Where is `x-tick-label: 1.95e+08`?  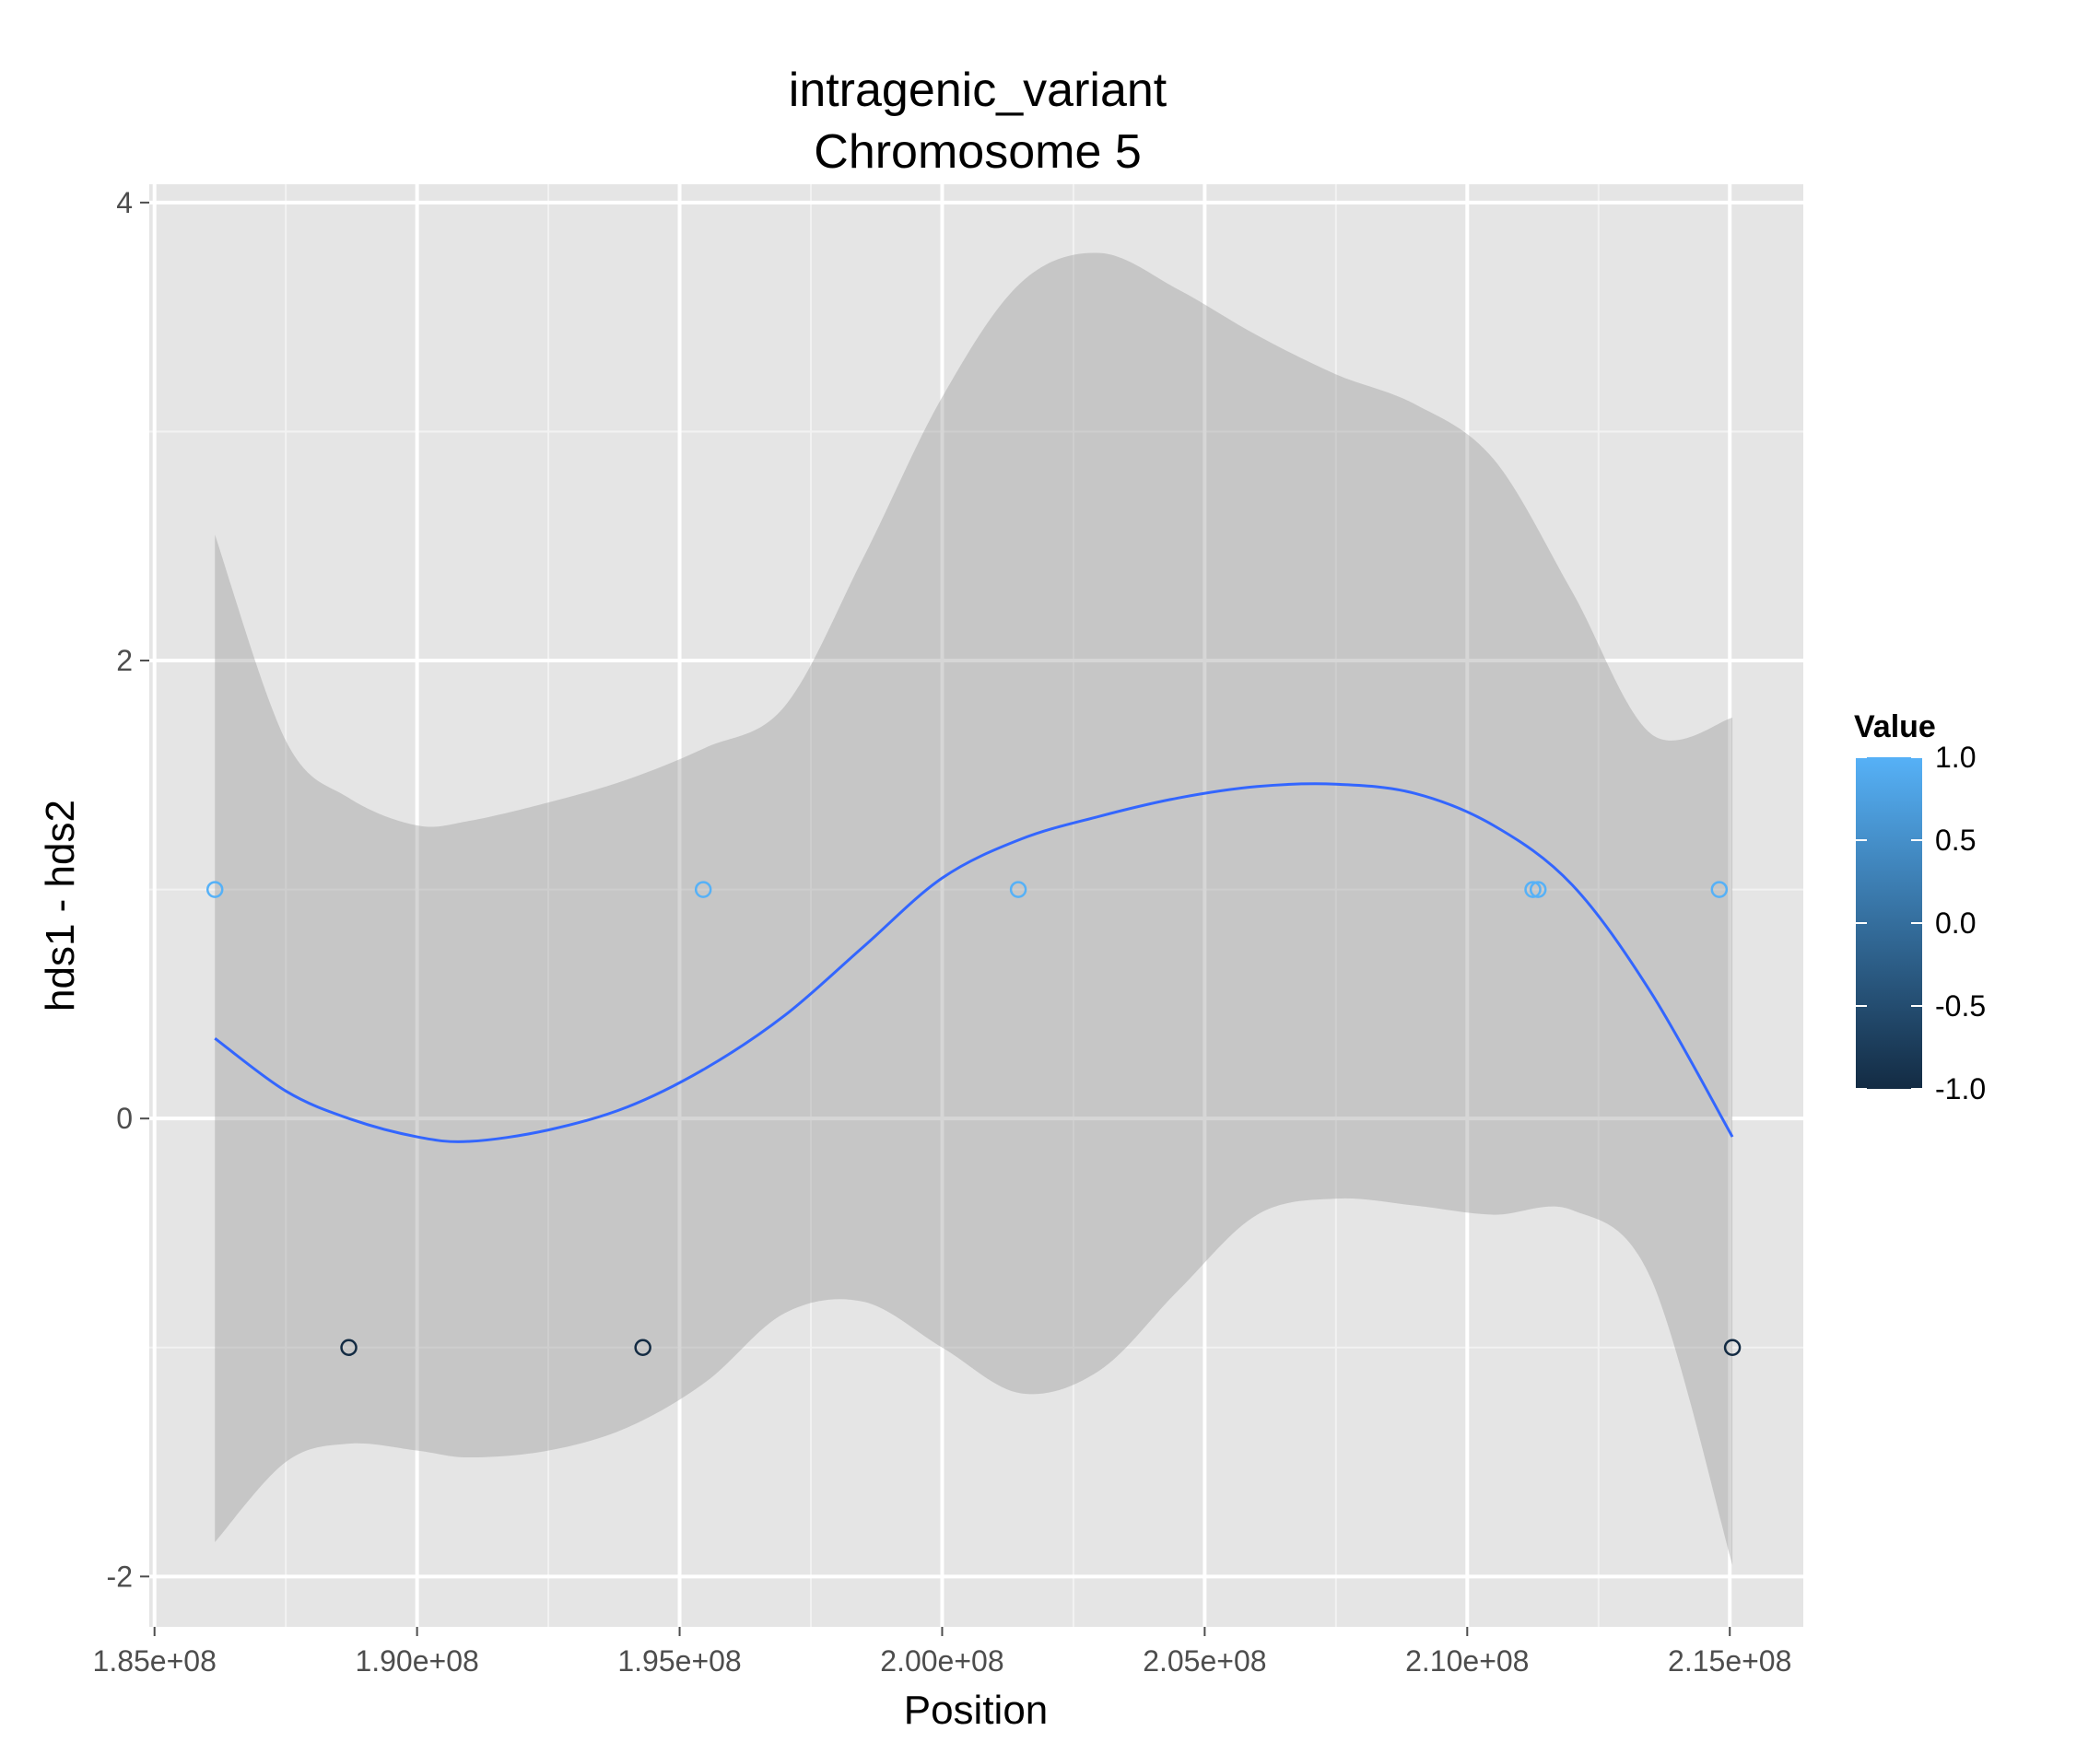
x-tick-label: 1.95e+08 is located at coordinates (679, 1661).